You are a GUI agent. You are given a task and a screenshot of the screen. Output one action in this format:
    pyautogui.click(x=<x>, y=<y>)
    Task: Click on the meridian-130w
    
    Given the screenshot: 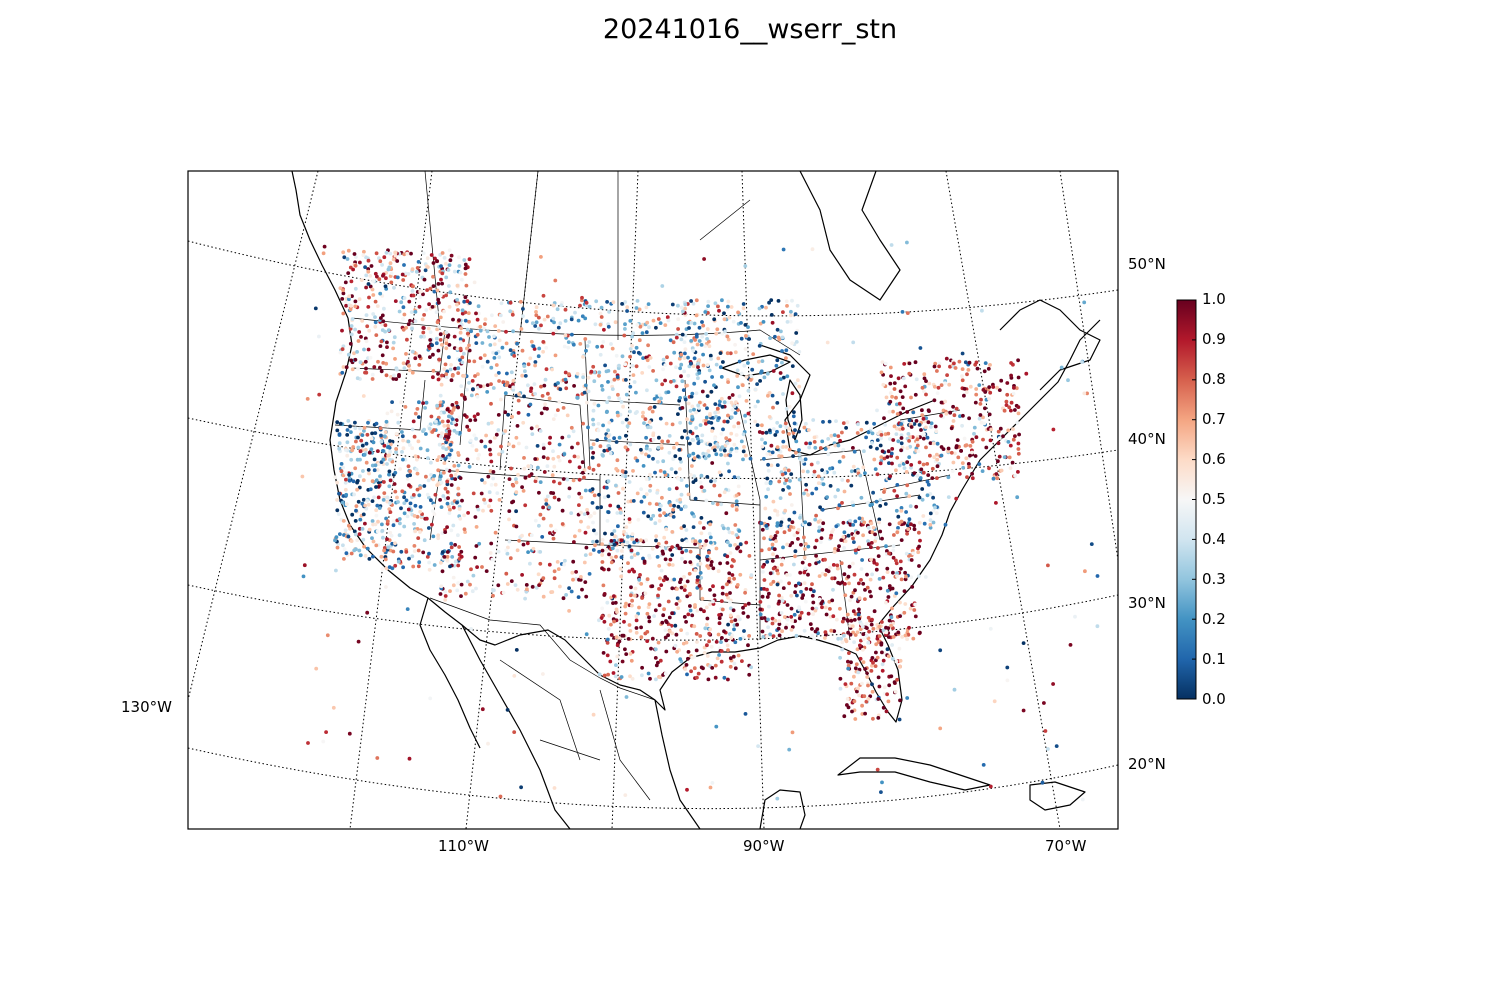 What is the action you would take?
    pyautogui.click(x=253, y=436)
    